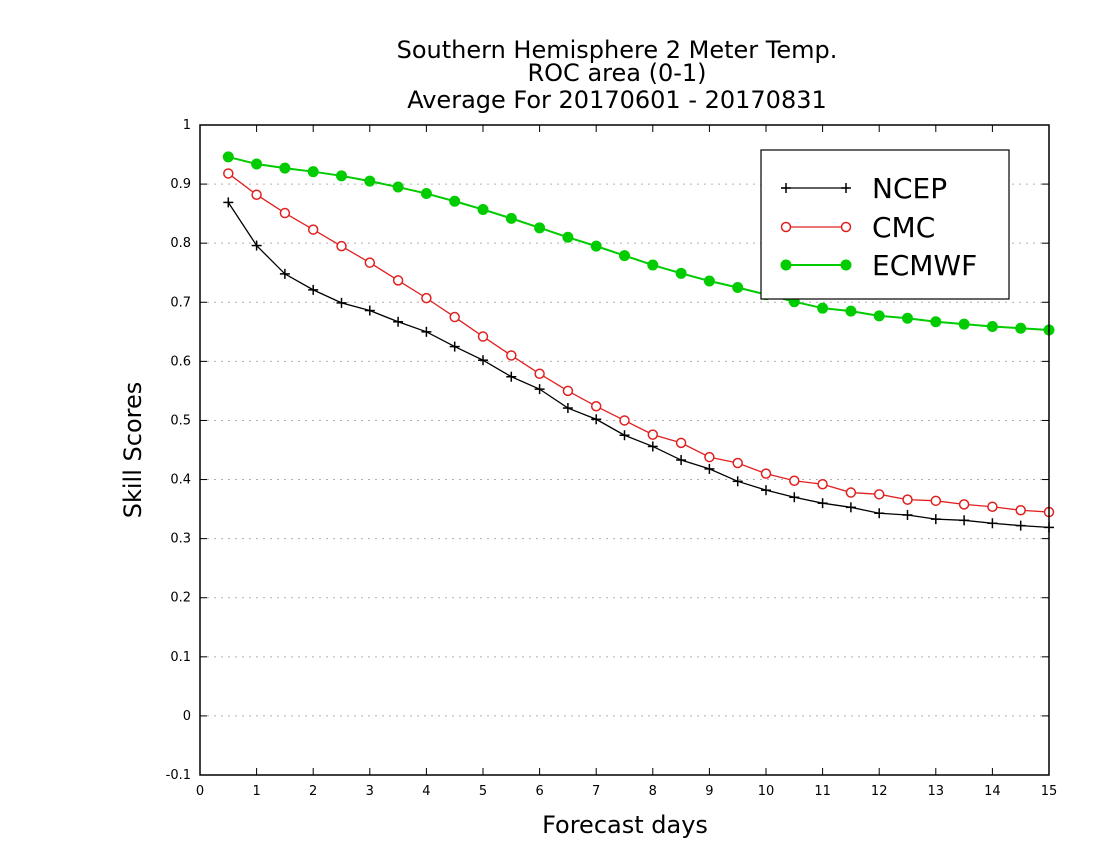  I want to click on x-tick-label: 6, so click(539, 791).